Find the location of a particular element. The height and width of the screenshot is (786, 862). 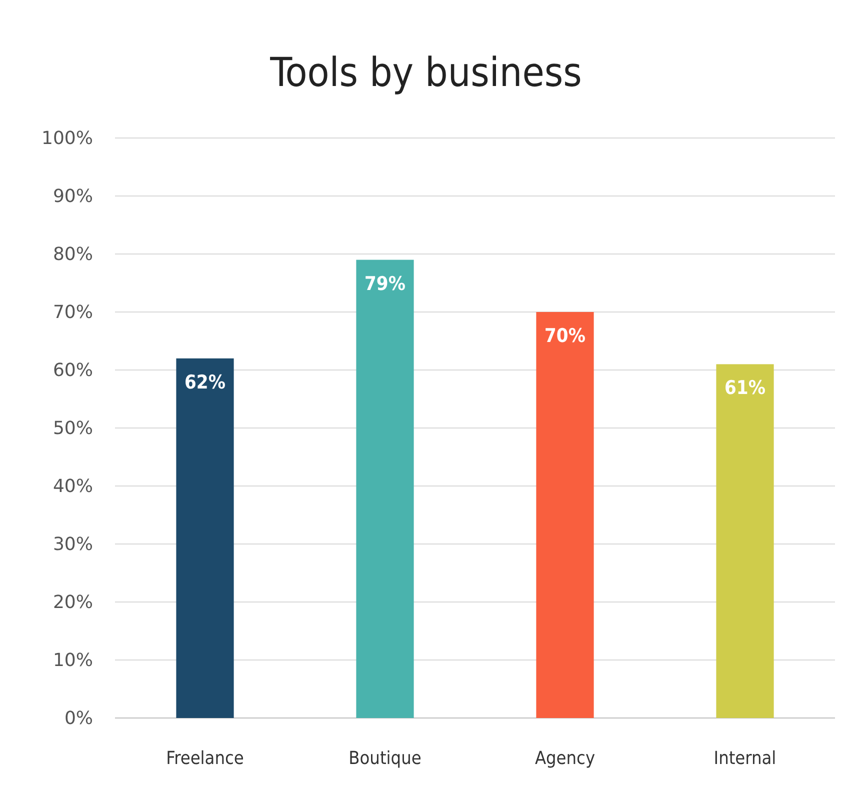

y-tick-label: 100% is located at coordinates (67, 138).